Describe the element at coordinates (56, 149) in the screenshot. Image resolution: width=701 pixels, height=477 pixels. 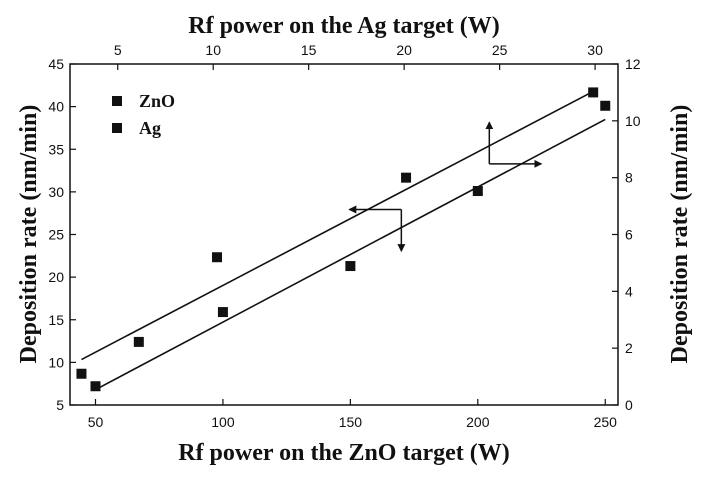
I see `y-left-tick-label: 35` at that location.